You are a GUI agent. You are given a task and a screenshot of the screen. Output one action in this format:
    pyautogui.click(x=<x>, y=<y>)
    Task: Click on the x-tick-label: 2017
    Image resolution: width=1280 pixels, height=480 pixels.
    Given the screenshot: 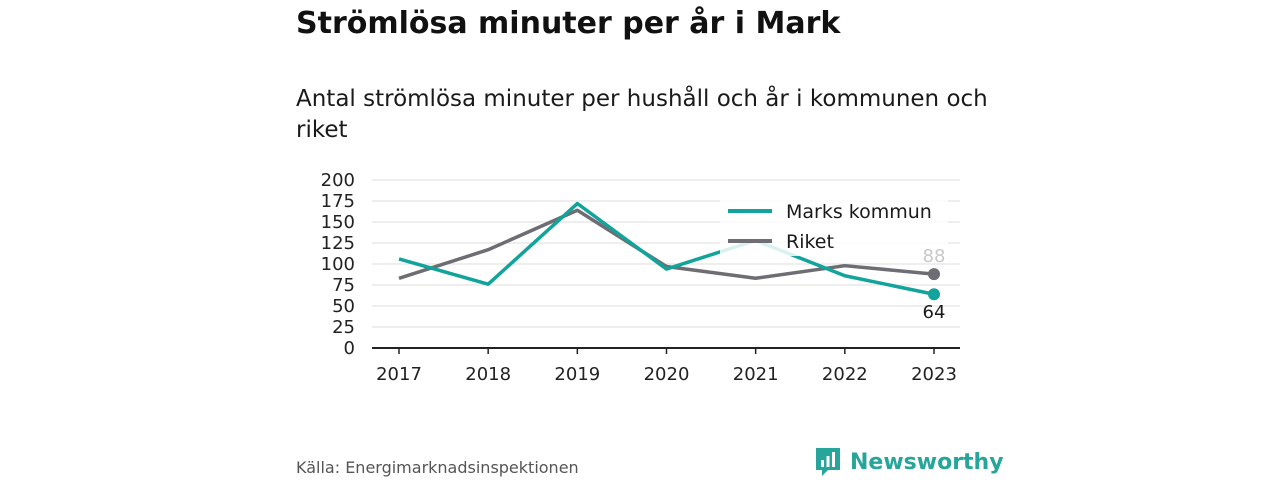 What is the action you would take?
    pyautogui.click(x=399, y=374)
    